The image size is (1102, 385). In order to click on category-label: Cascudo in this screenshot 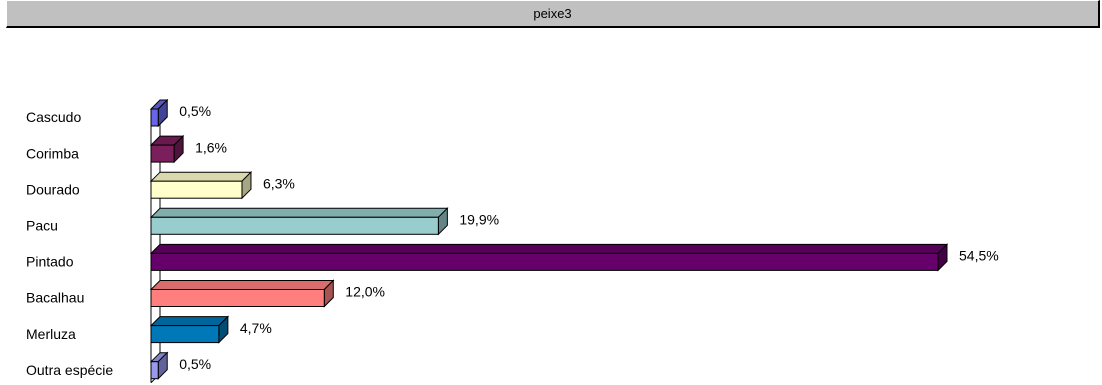, I will do `click(53, 117)`.